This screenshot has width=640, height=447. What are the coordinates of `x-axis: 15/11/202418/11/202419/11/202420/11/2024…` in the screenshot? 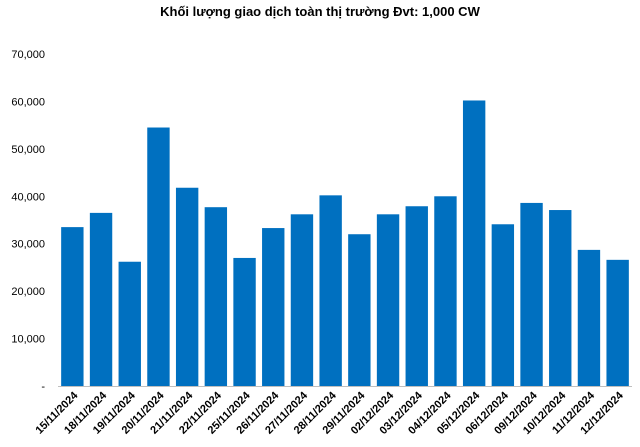 It's located at (329, 413).